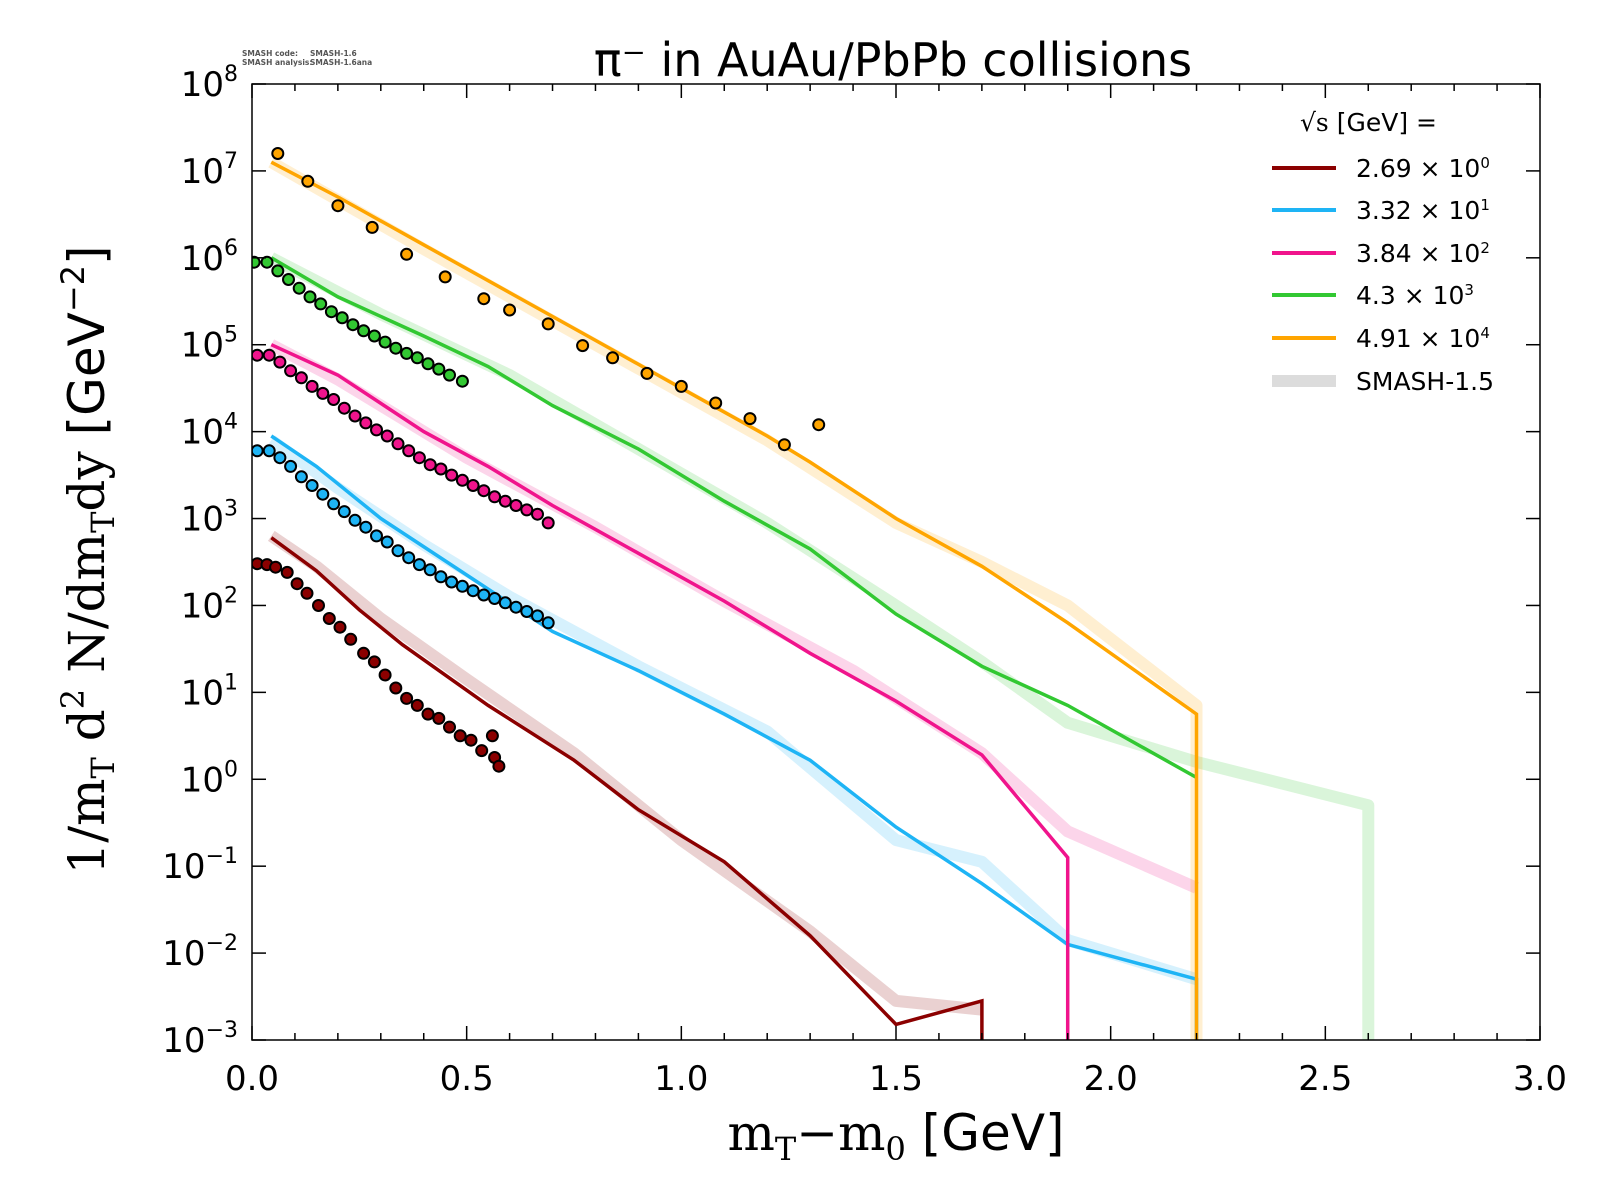 The width and height of the screenshot is (1600, 1200). I want to click on x-tick-label-5: 2.5, so click(1325, 1079).